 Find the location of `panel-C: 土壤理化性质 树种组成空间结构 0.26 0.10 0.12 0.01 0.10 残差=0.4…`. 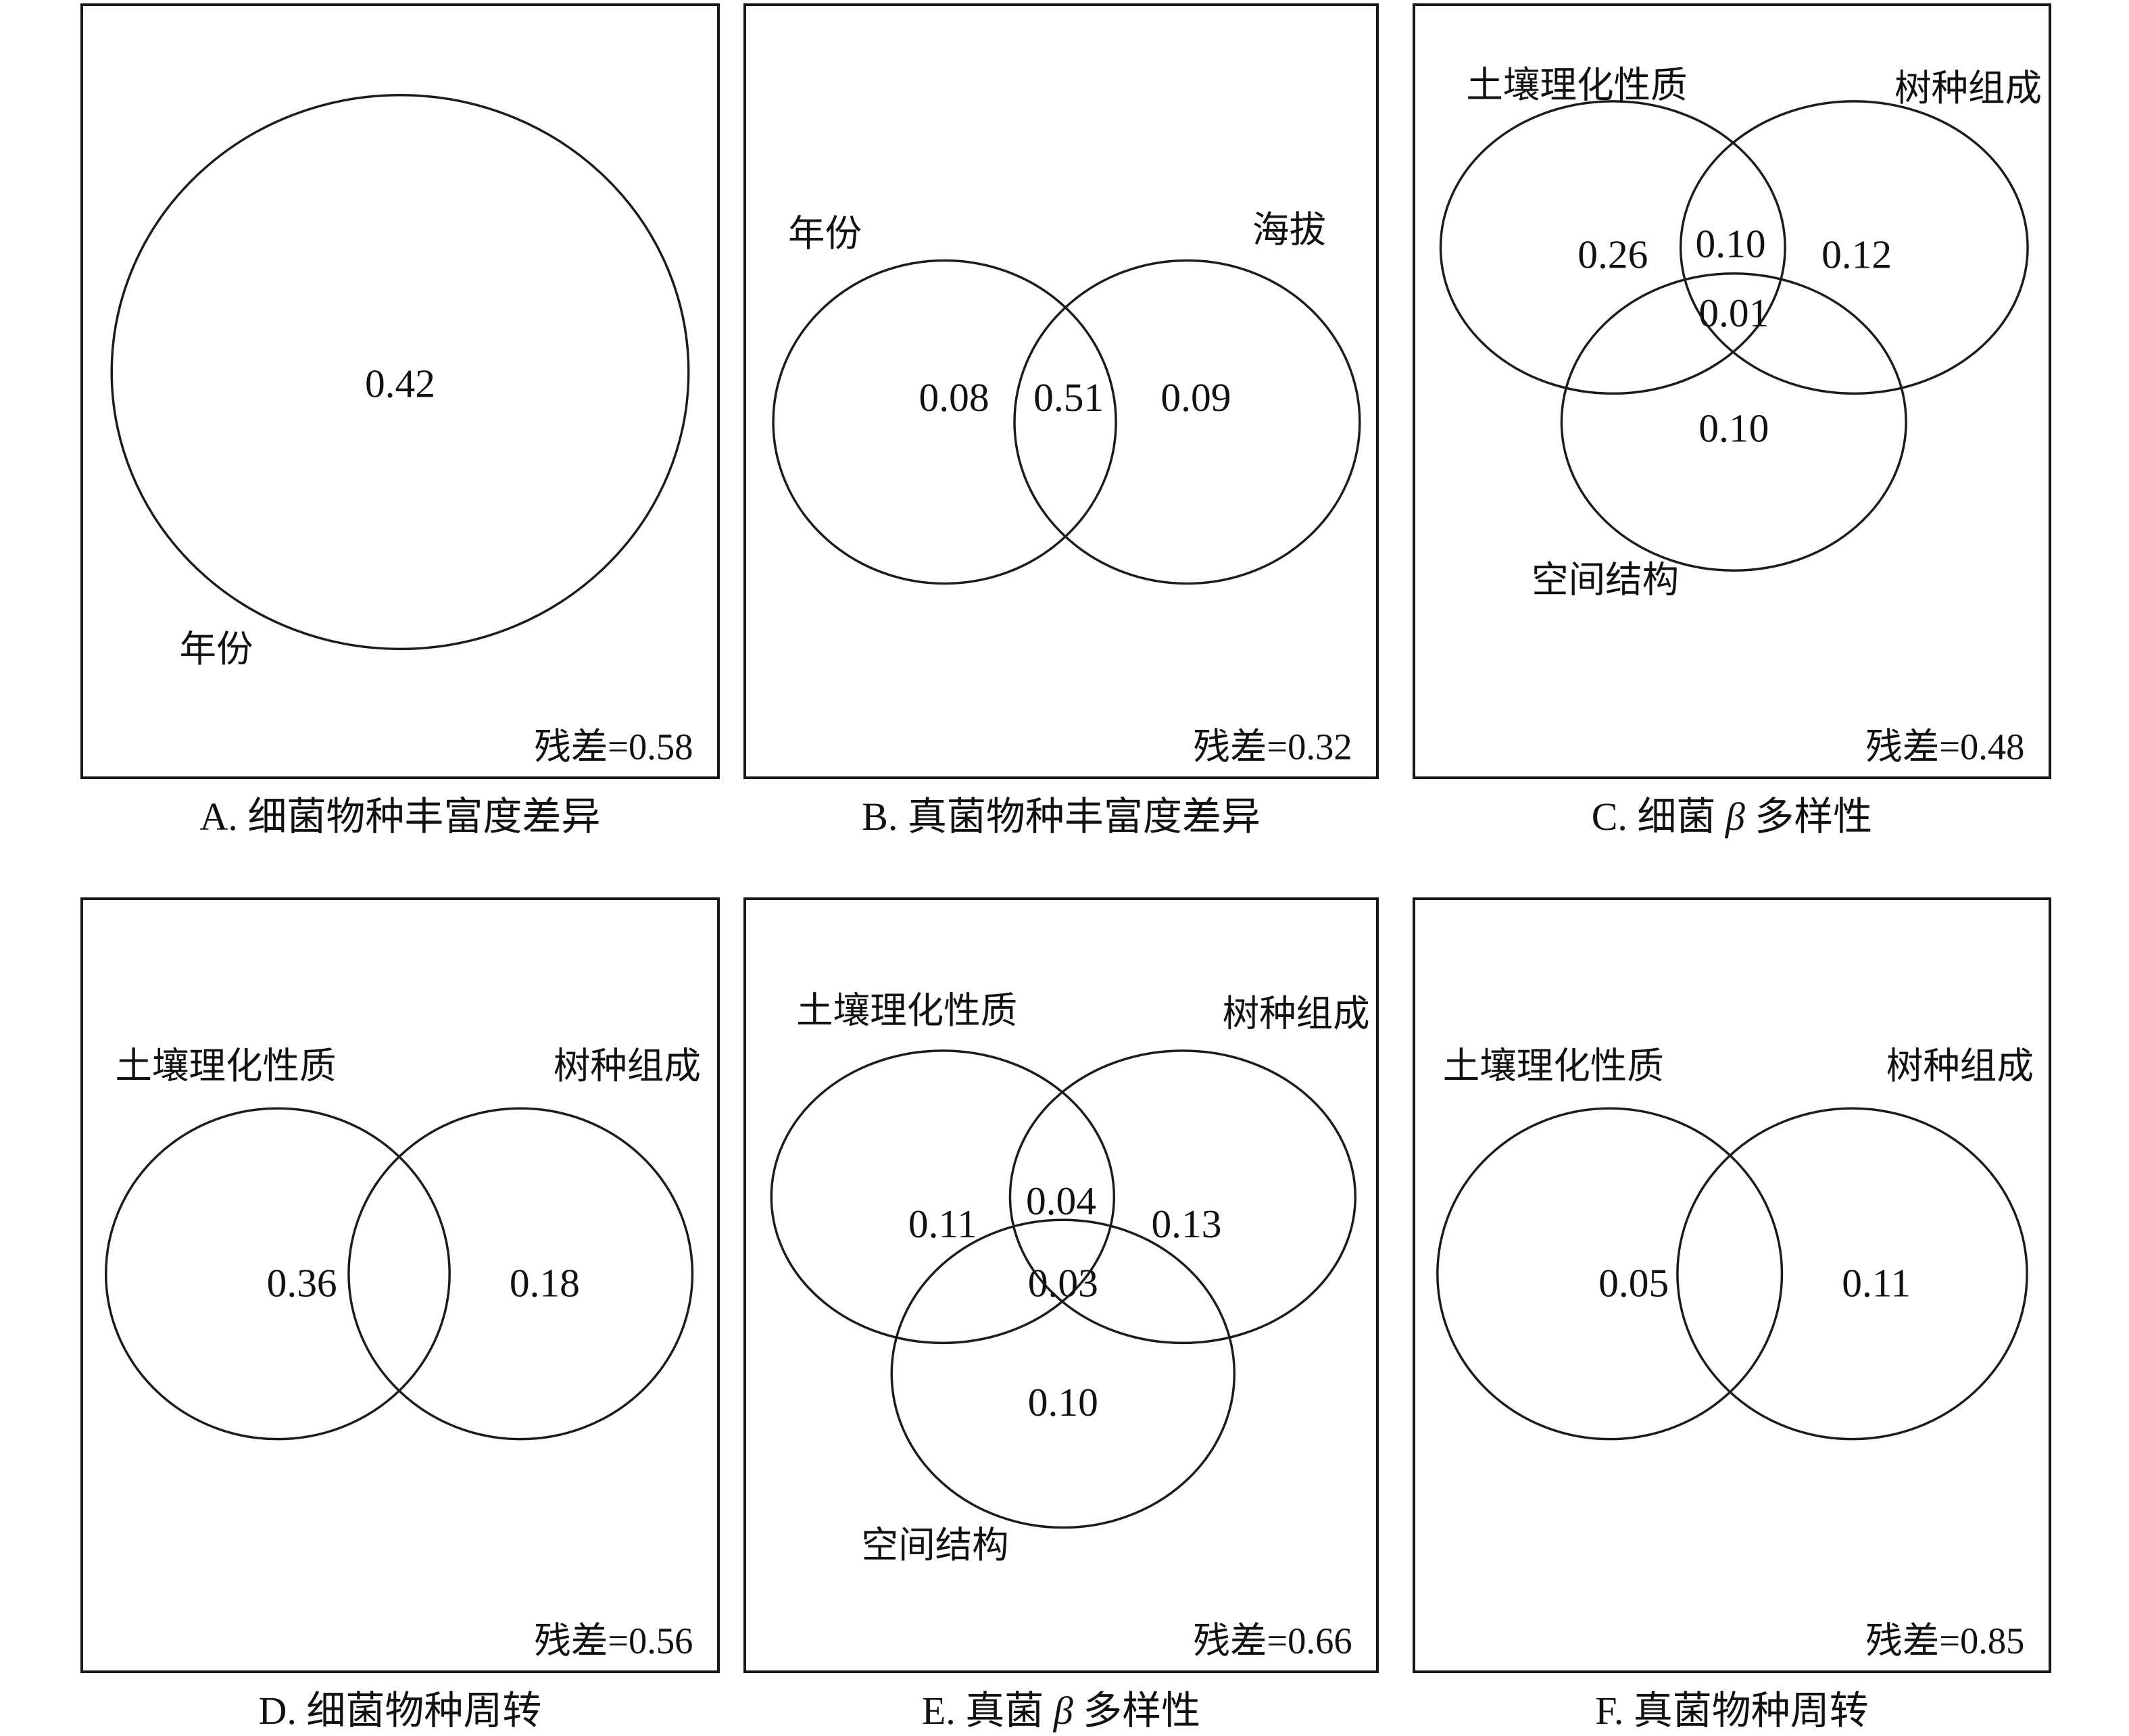

panel-C: 土壤理化性质 树种组成空间结构 0.26 0.10 0.12 0.01 0.10 残差=0.4… is located at coordinates (1732, 391).